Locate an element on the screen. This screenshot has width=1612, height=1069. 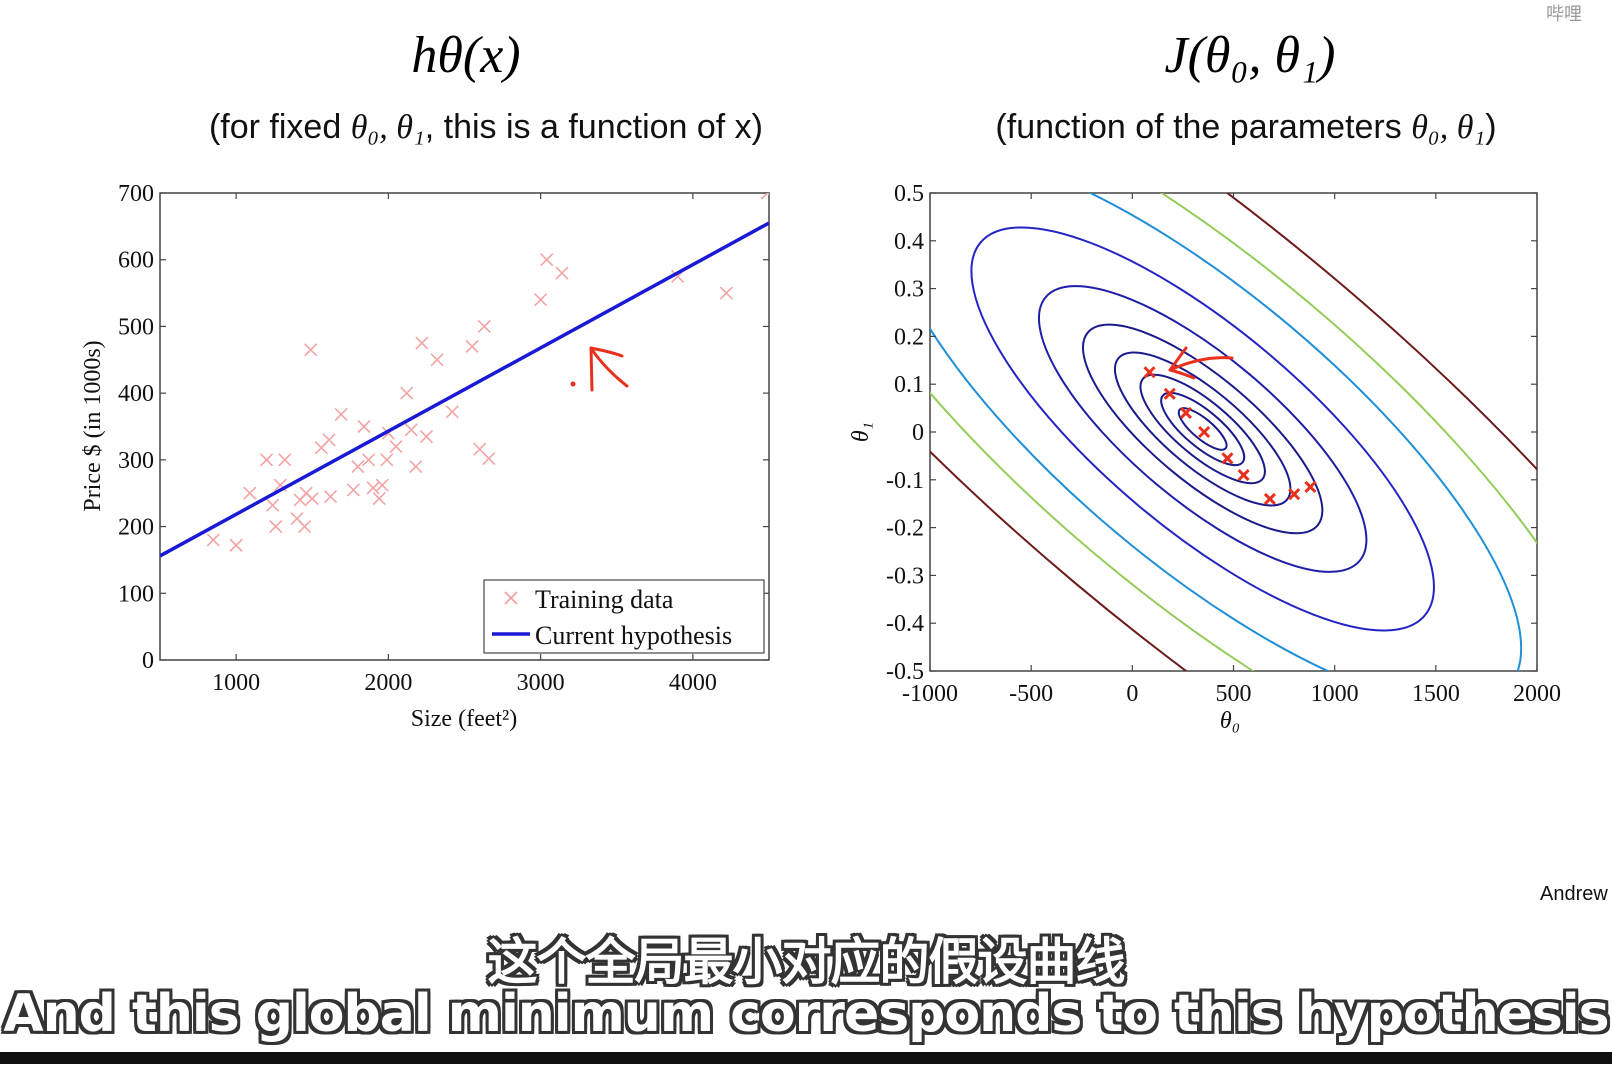
right-ytick-label: -0.2 is located at coordinates (905, 529).